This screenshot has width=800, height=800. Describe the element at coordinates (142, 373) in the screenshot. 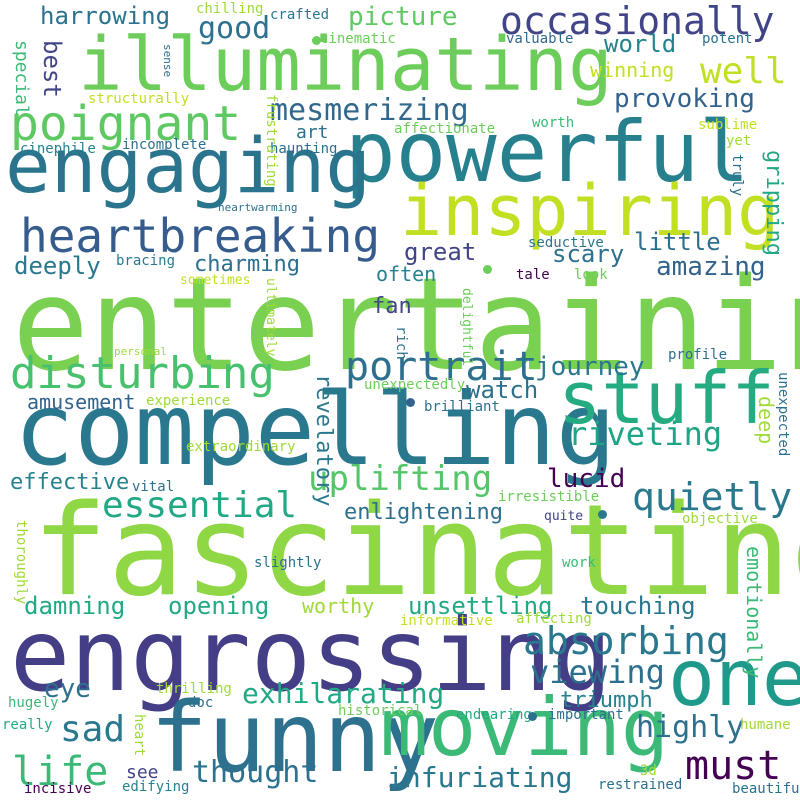

I see `word-disturbing: disturbing` at that location.